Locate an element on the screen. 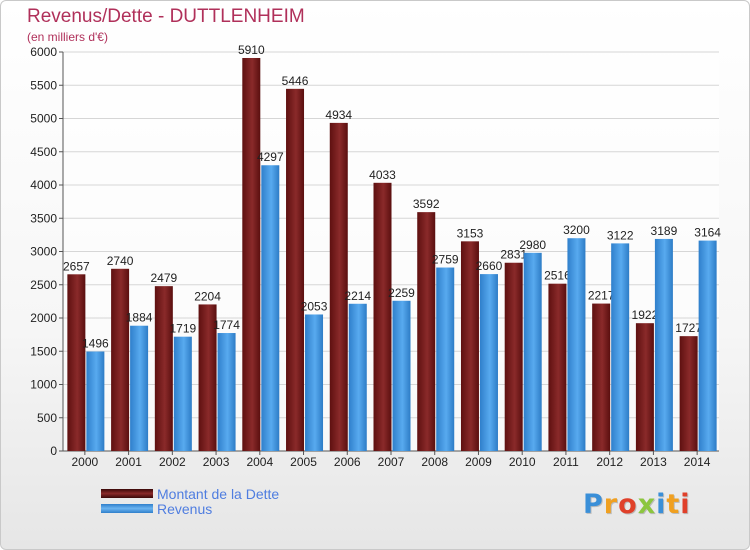  data-label-revenus: 2053 is located at coordinates (314, 306).